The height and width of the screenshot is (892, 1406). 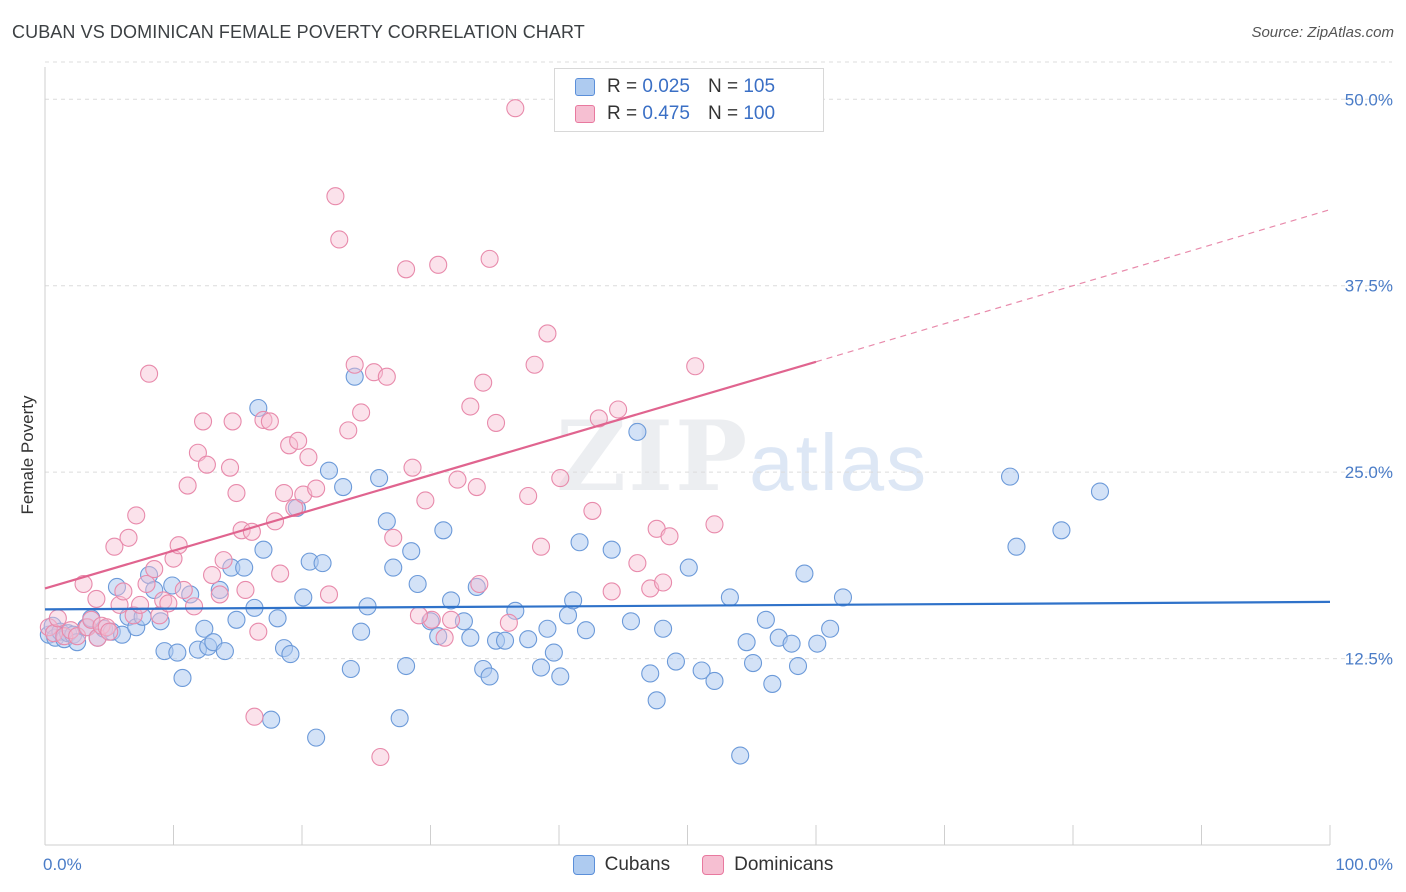 What do you see at coordinates (430, 475) in the screenshot?
I see `dominicans-trend-line` at bounding box center [430, 475].